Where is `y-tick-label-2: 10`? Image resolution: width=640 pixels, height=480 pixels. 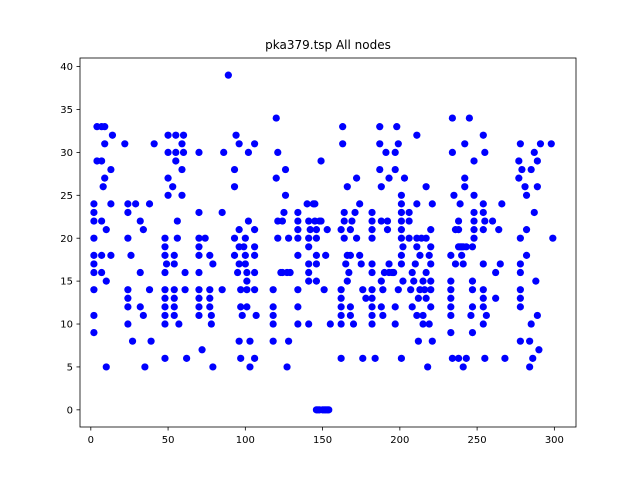
y-tick-label-2: 10 is located at coordinates (66, 325).